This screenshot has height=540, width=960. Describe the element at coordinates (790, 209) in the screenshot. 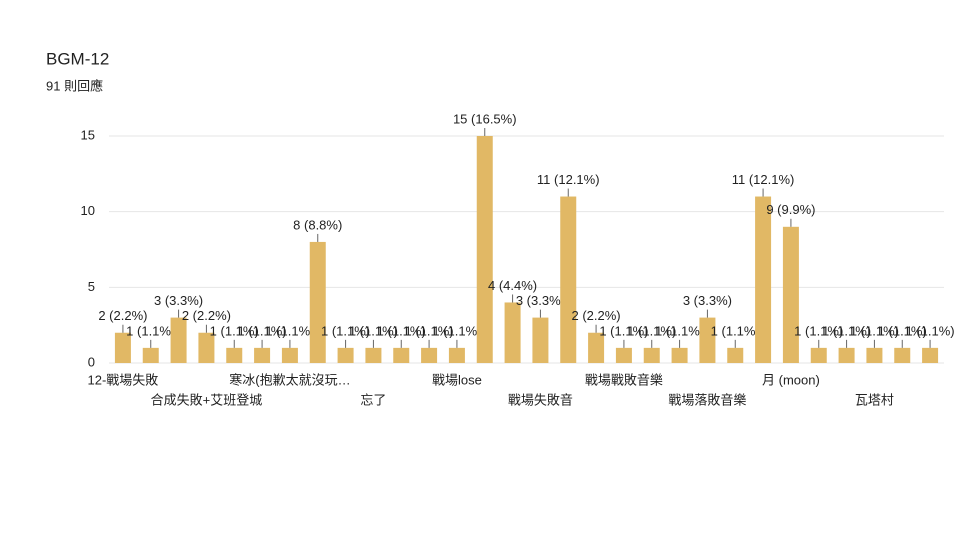

I see `data-label: 9 (9.9%)` at that location.